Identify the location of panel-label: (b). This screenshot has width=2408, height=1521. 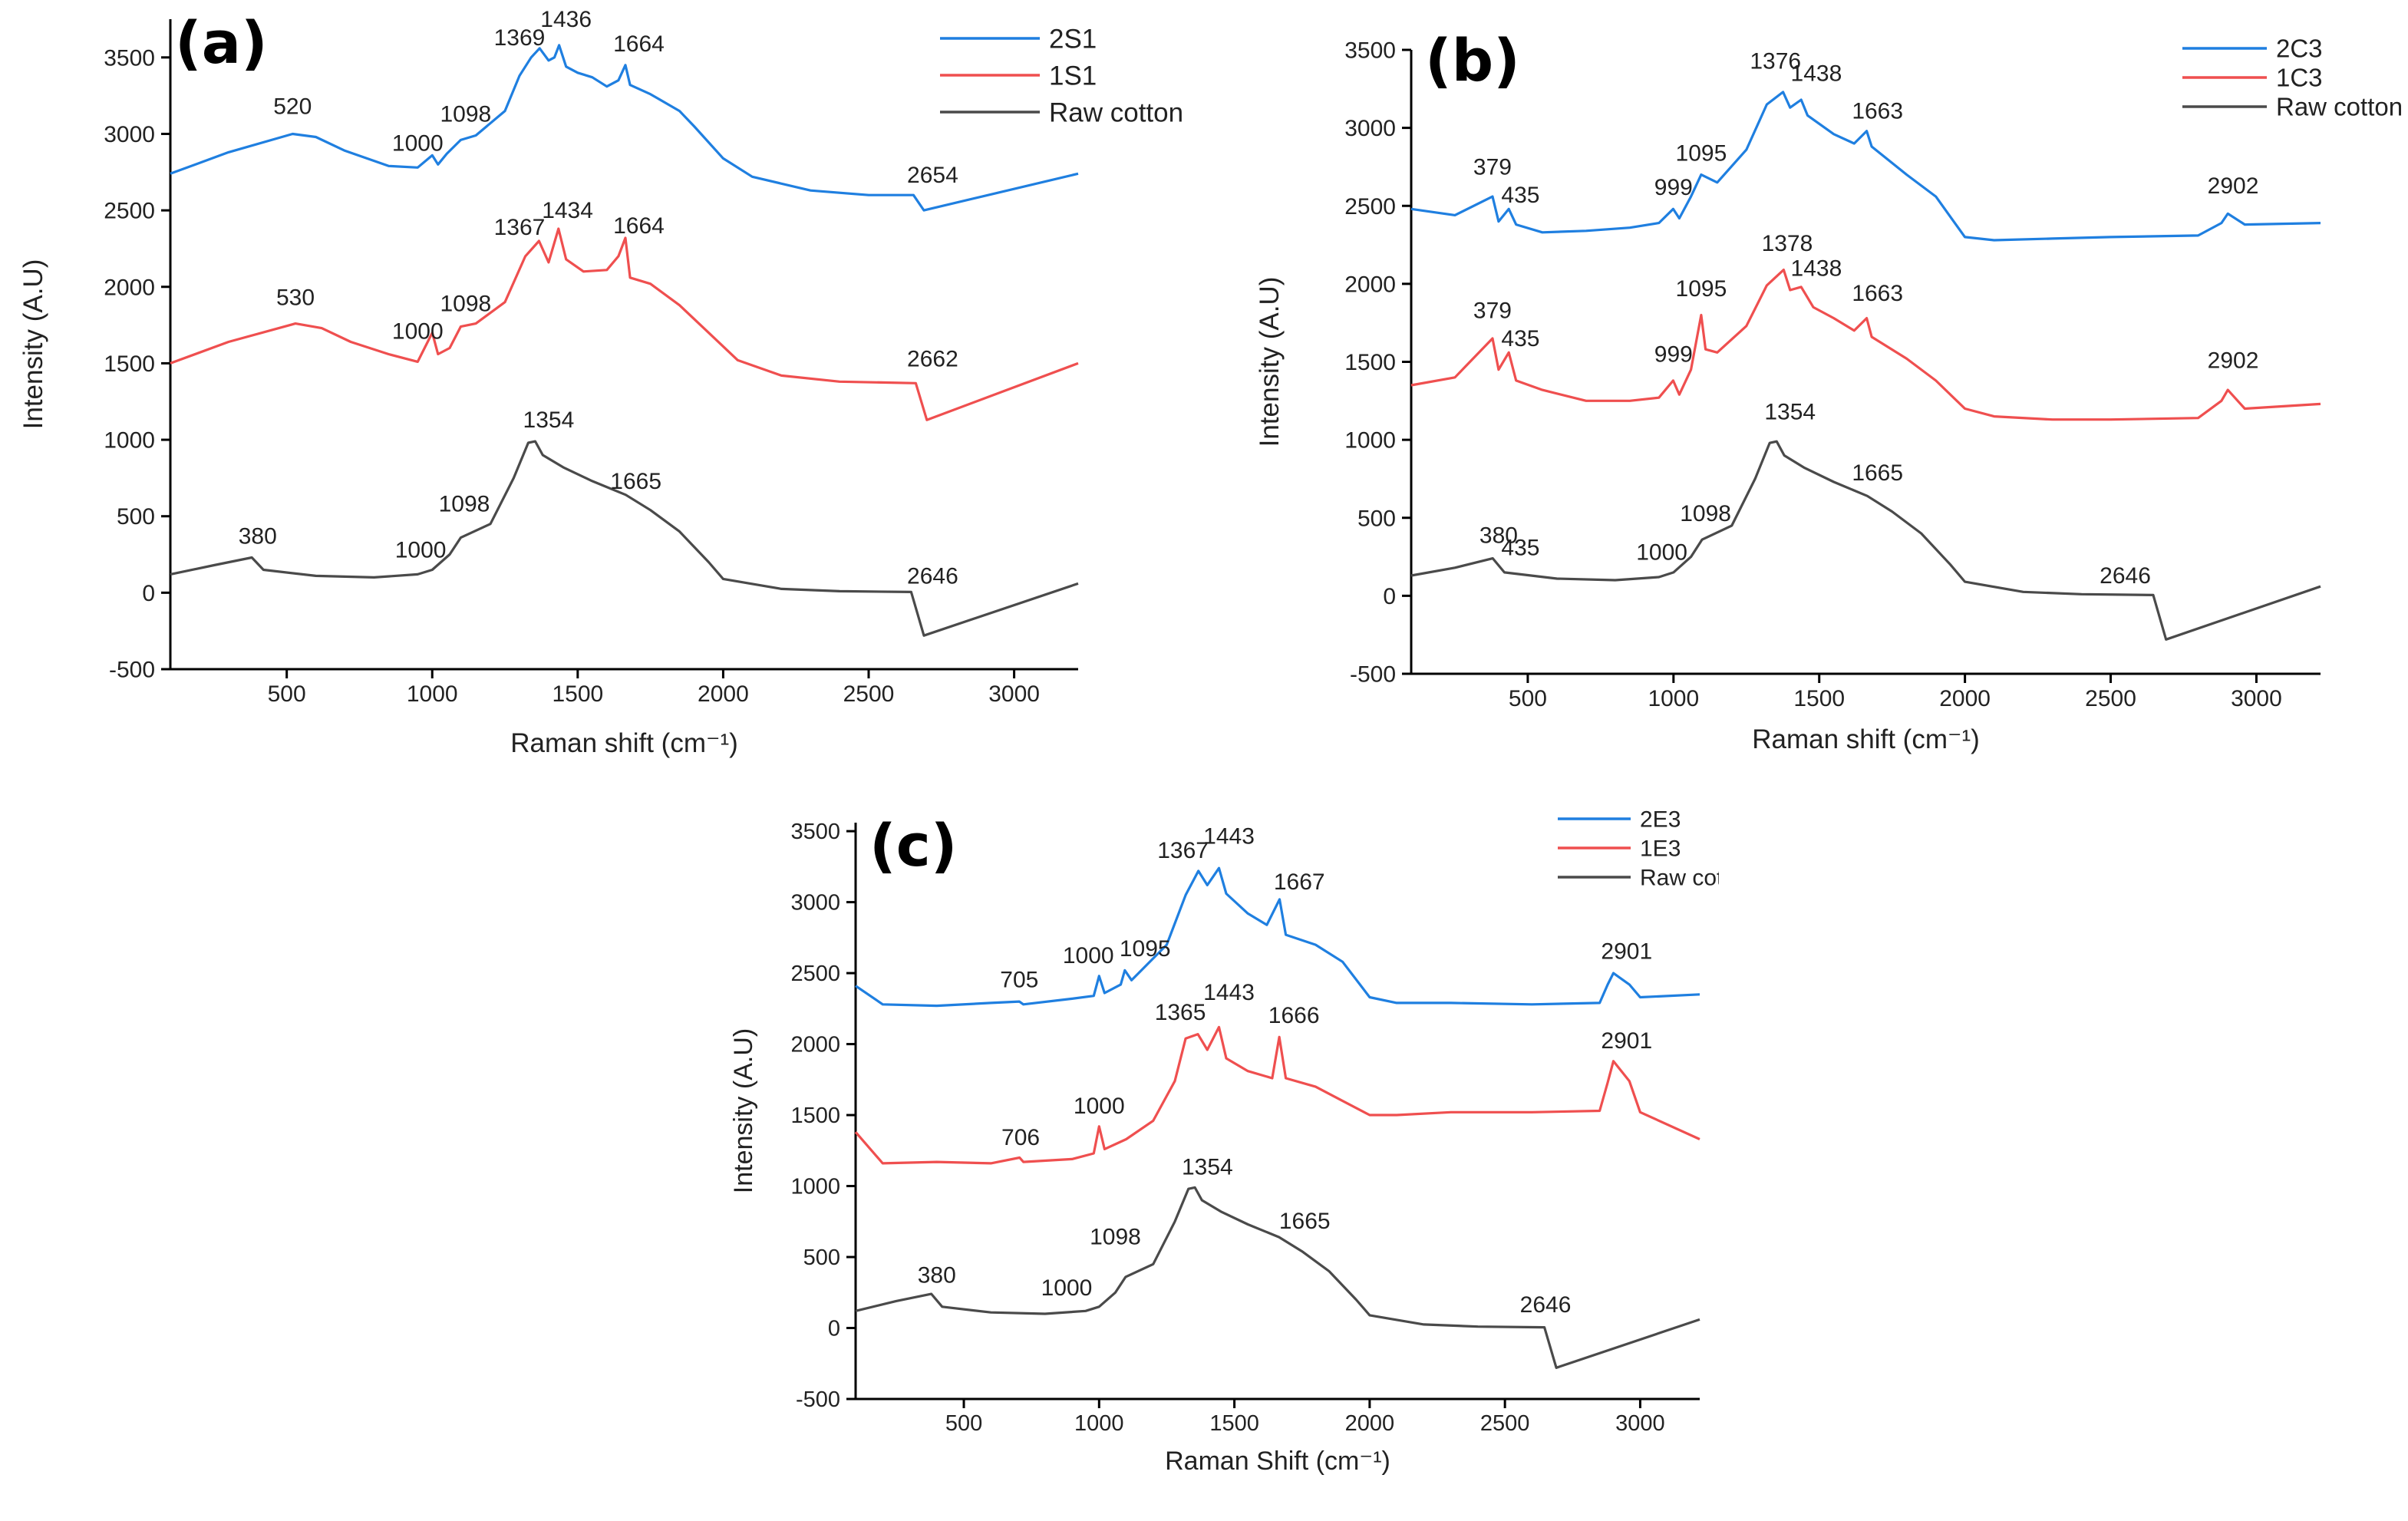
(1472, 60).